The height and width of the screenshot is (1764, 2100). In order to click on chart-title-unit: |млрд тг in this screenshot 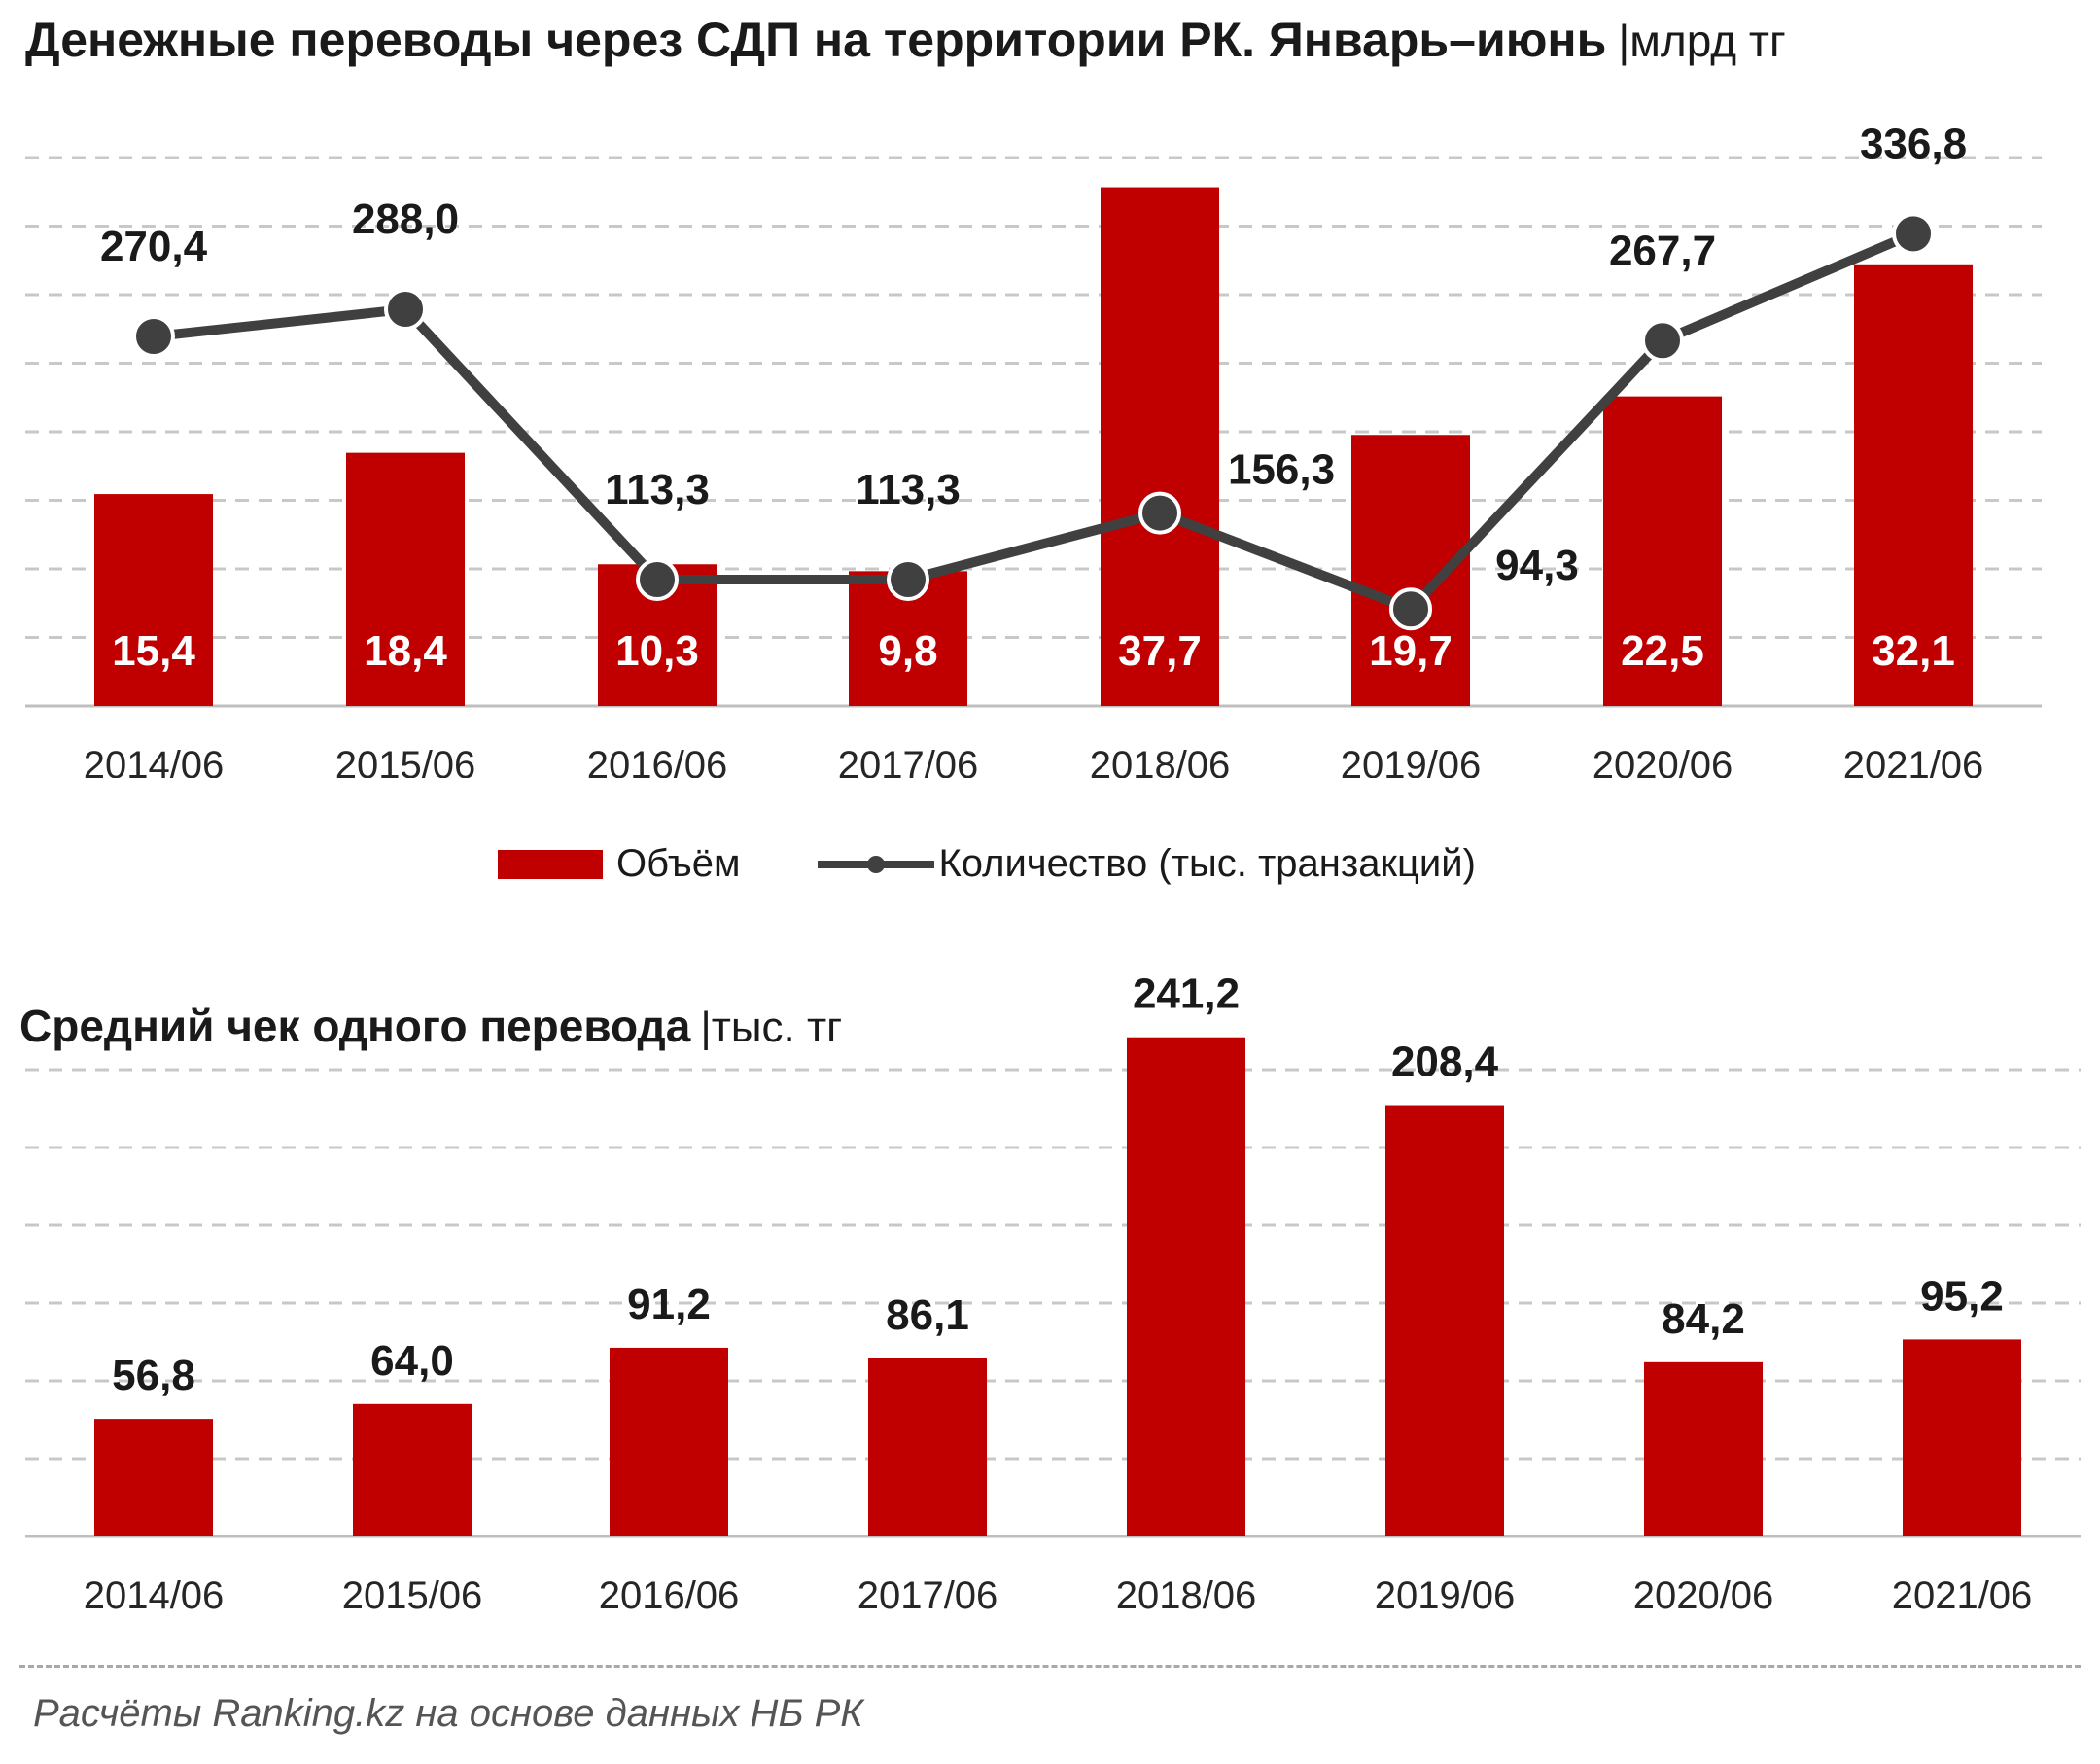, I will do `click(1702, 41)`.